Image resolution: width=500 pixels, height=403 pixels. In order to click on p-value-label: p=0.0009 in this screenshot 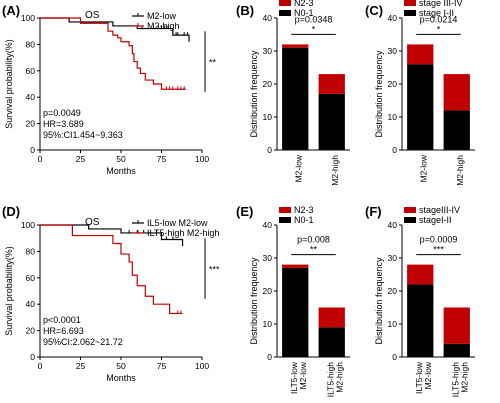, I will do `click(439, 240)`.